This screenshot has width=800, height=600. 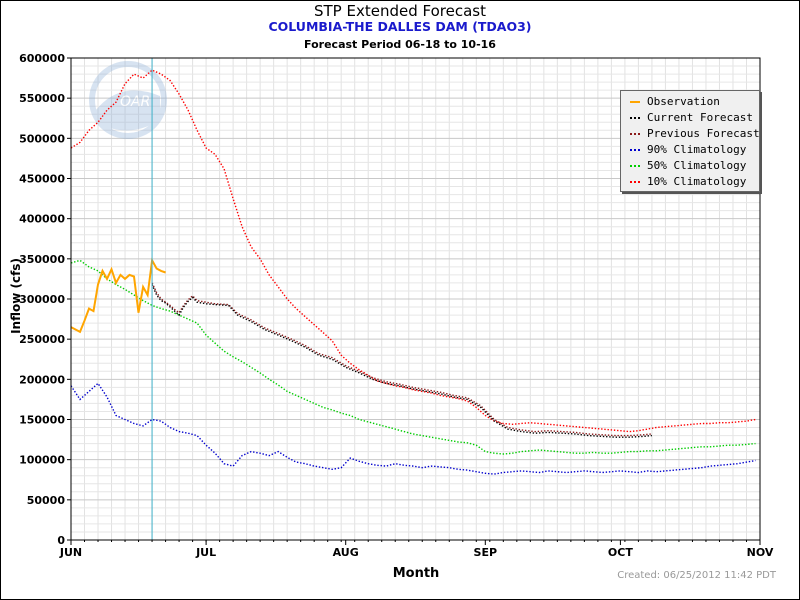 What do you see at coordinates (400, 11) in the screenshot?
I see `chart-title: STP Extended Forecast` at bounding box center [400, 11].